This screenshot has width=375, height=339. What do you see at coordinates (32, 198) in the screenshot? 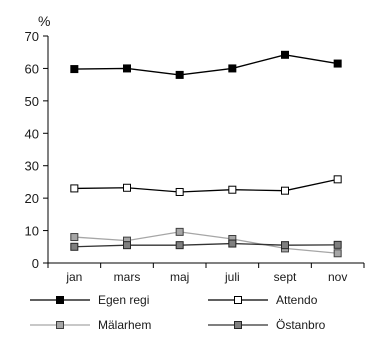
I see `y-tick-label: 20` at bounding box center [32, 198].